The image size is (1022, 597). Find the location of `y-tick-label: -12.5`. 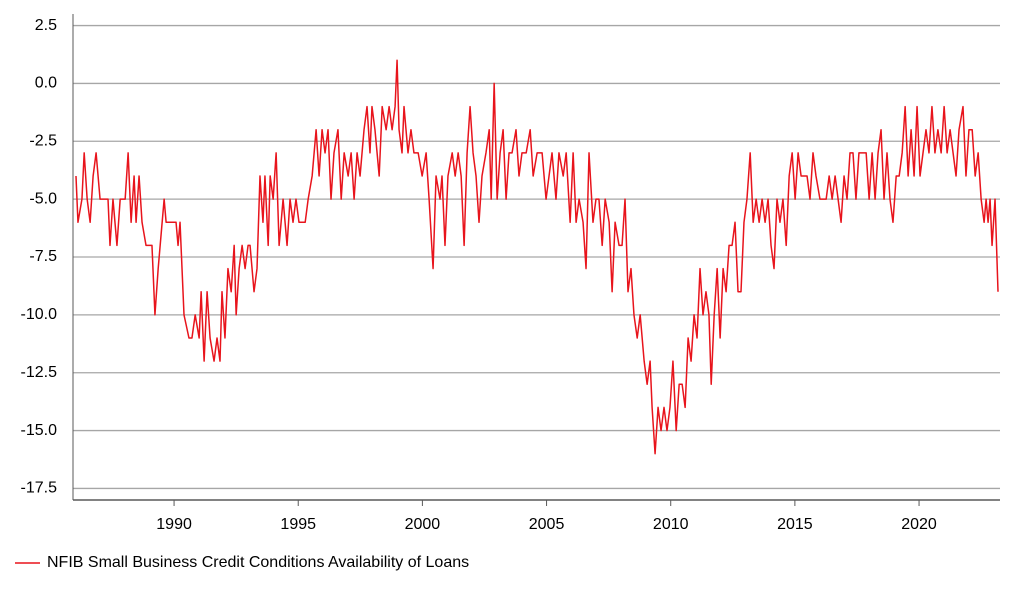

y-tick-label: -12.5 is located at coordinates (39, 372).